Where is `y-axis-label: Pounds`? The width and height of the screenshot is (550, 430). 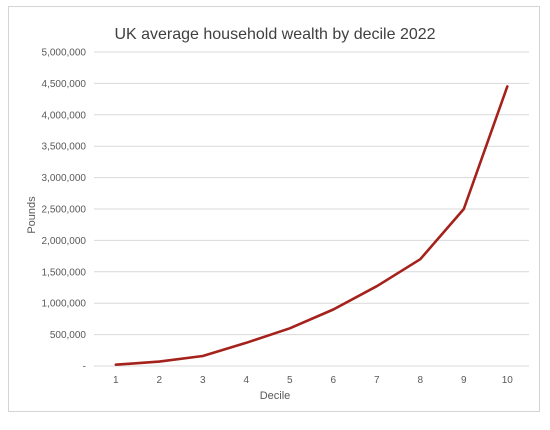 y-axis-label: Pounds is located at coordinates (32, 215).